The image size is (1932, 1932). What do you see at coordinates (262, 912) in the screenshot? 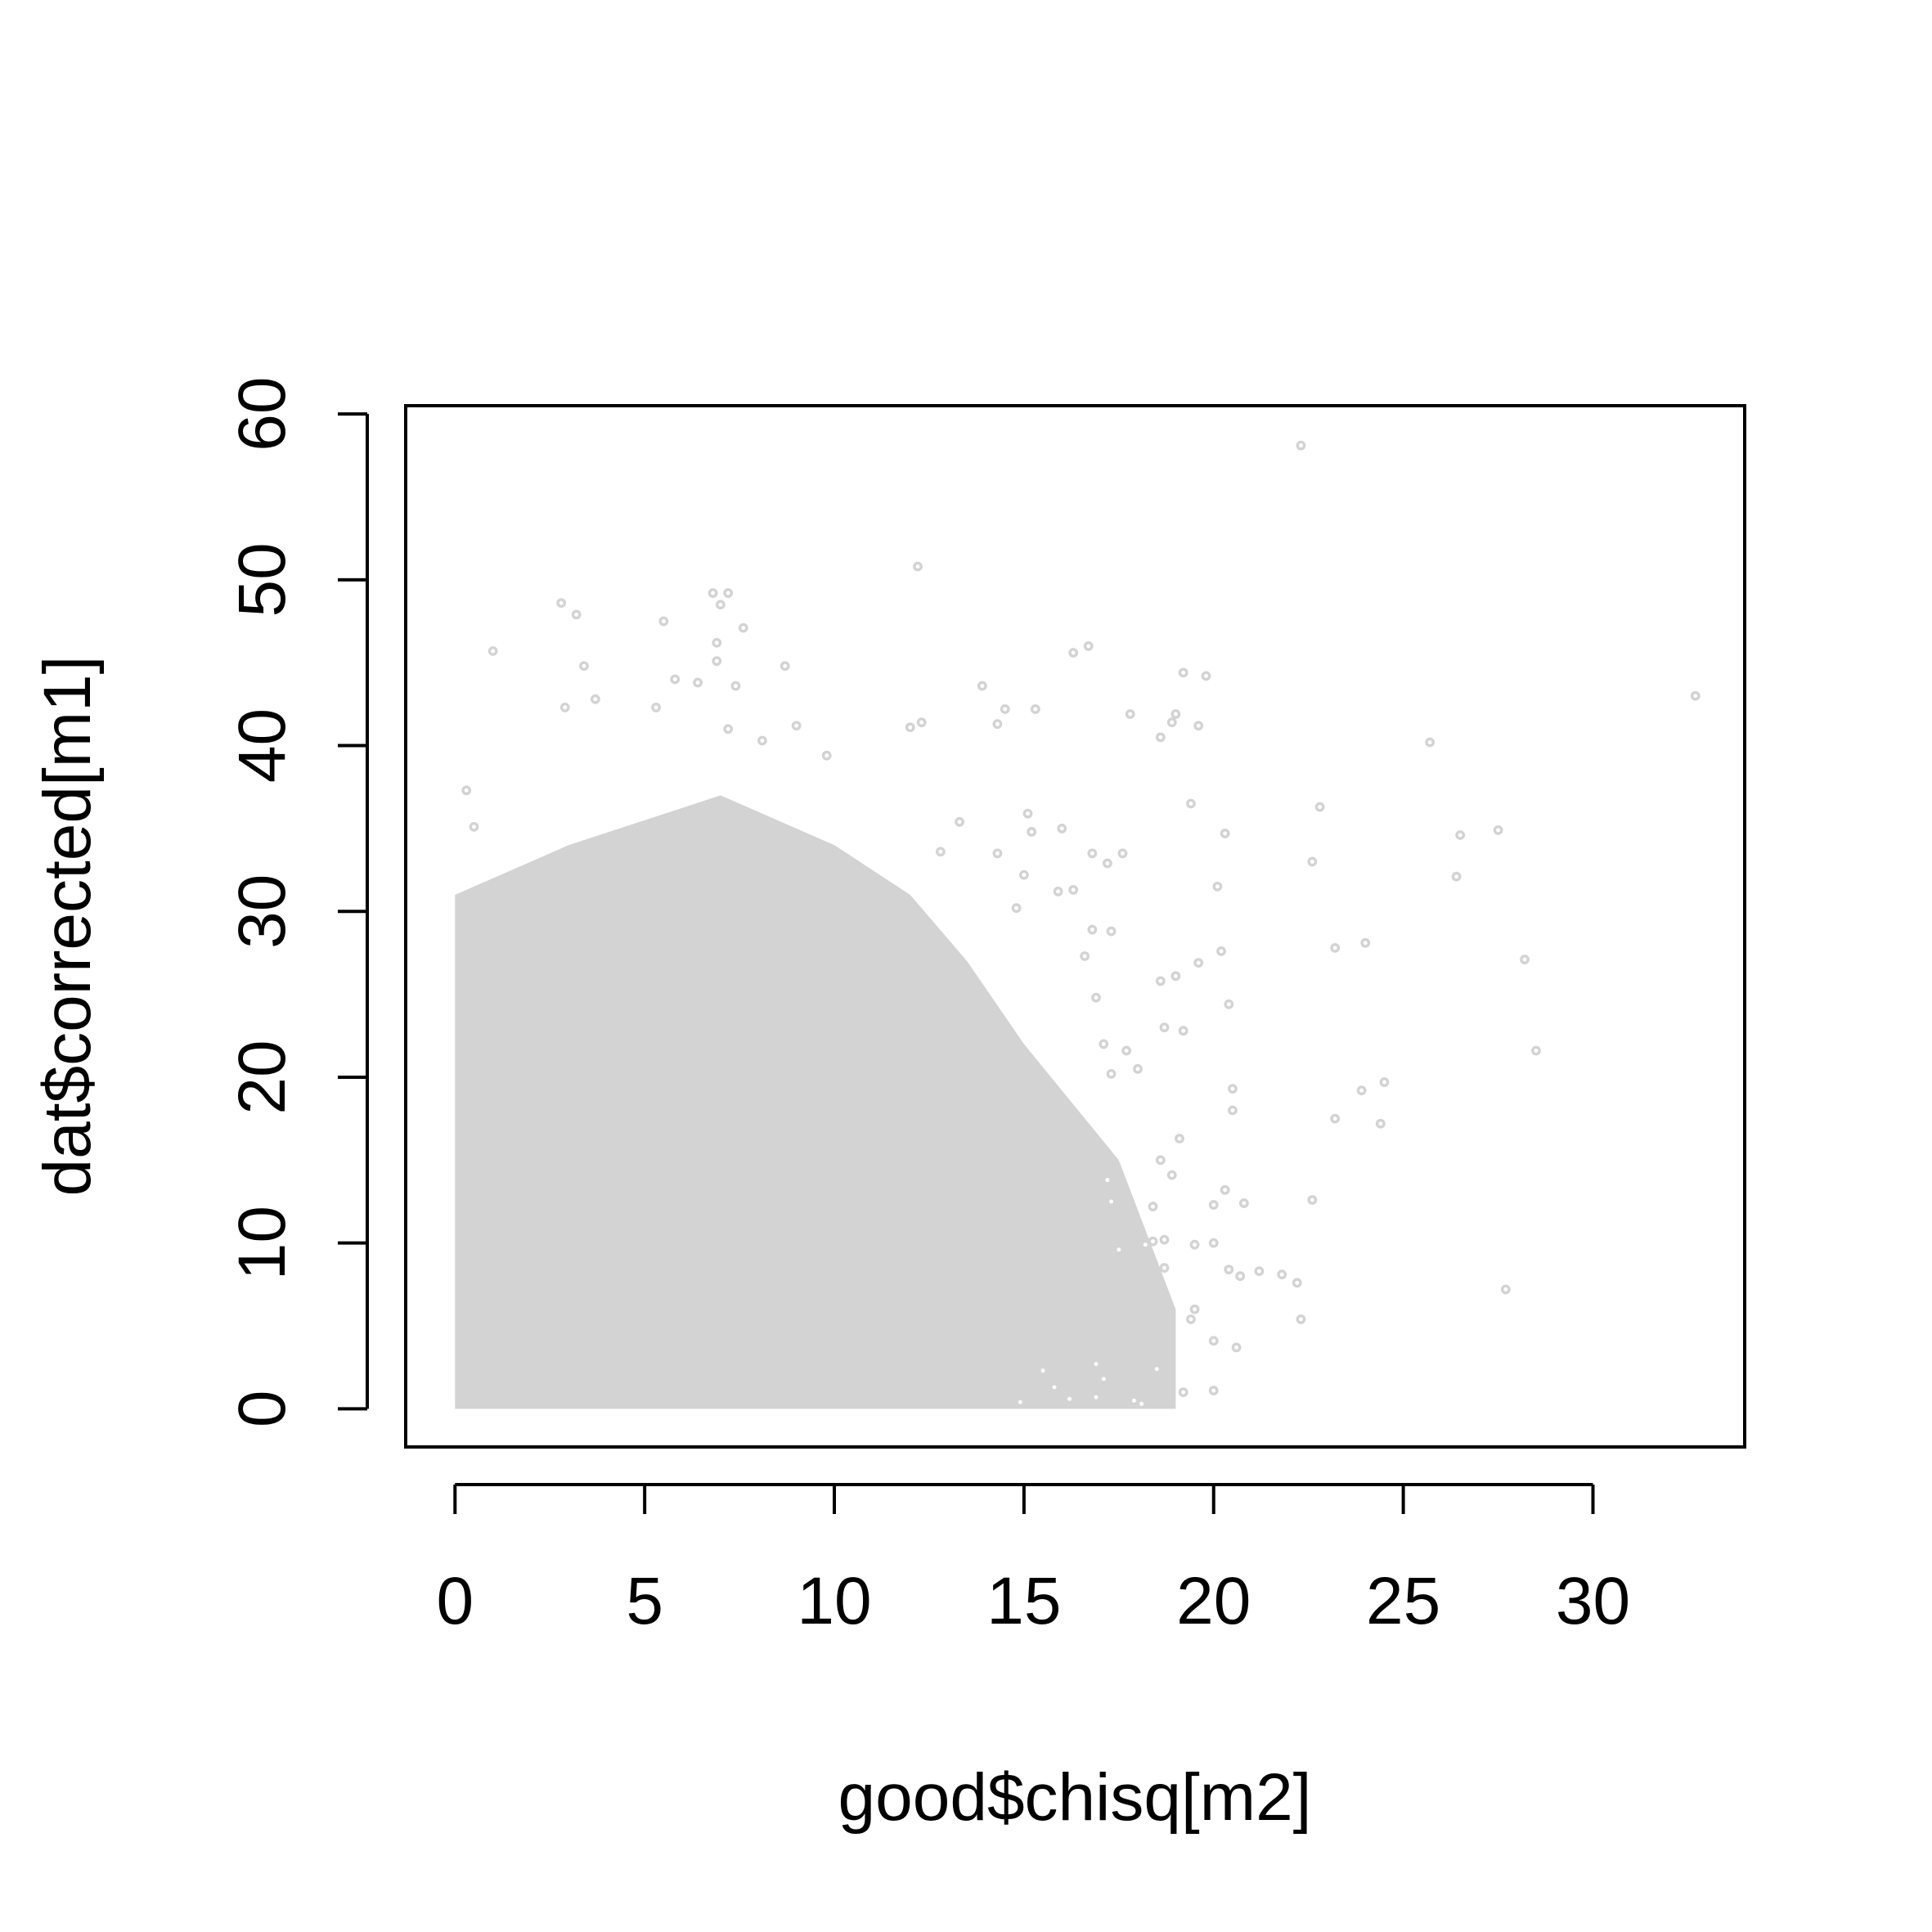
I see `y-tick-label: 30` at bounding box center [262, 912].